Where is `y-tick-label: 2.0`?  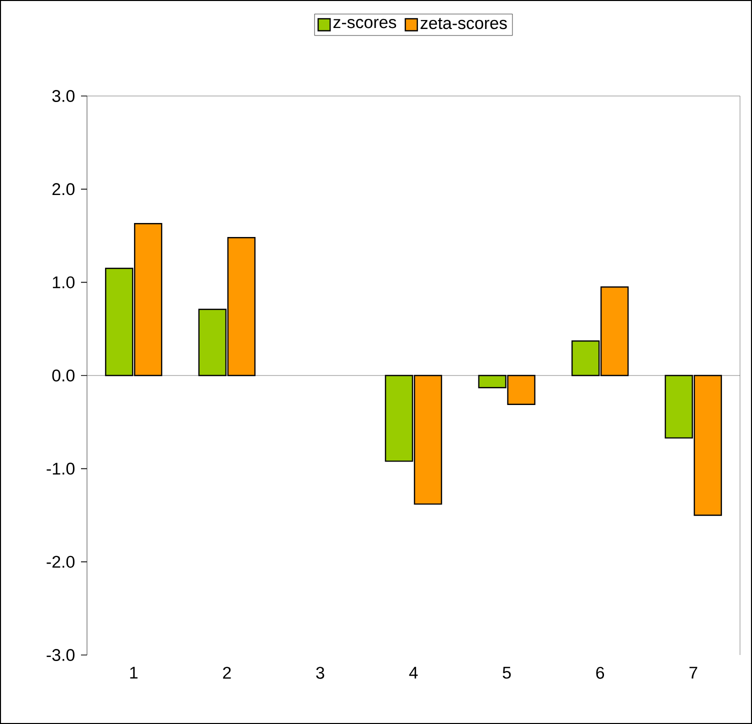 y-tick-label: 2.0 is located at coordinates (63, 189).